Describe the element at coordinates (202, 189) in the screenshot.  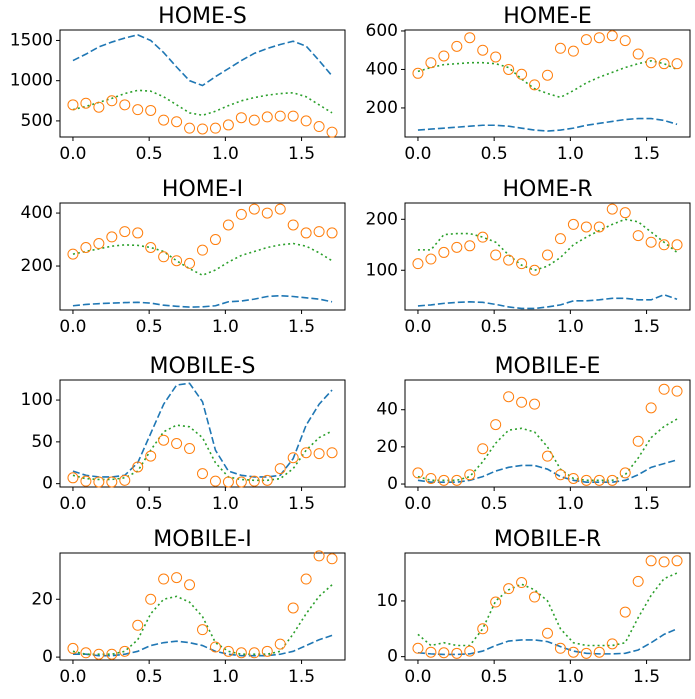
I see `panel-title: HOME-I` at that location.